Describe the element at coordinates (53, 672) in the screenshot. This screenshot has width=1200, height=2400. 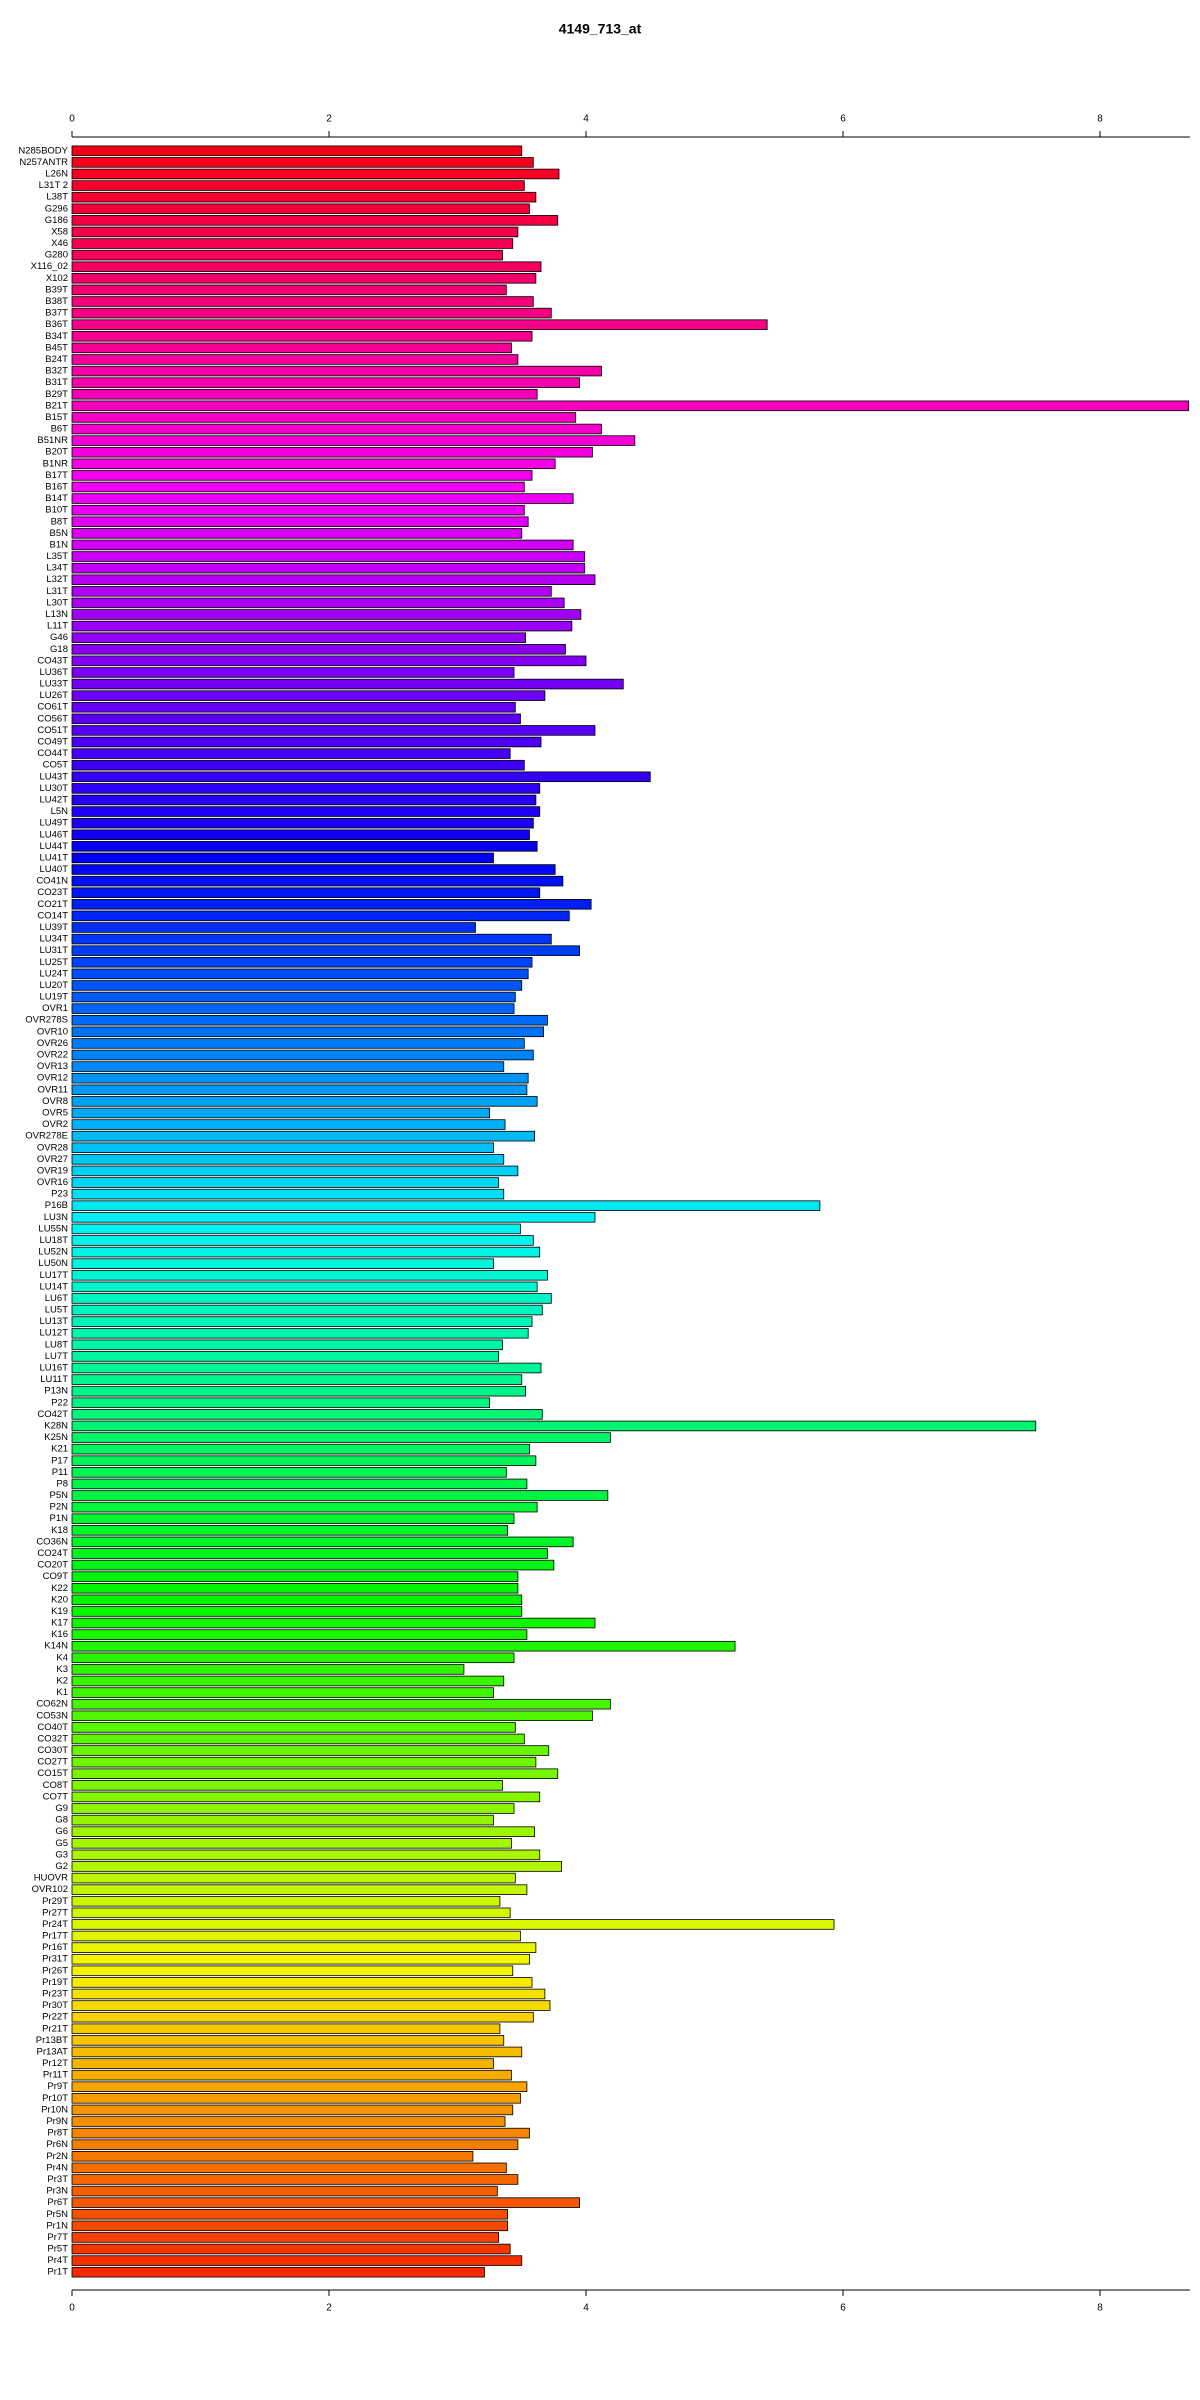
I see `category-label: LU36T` at that location.